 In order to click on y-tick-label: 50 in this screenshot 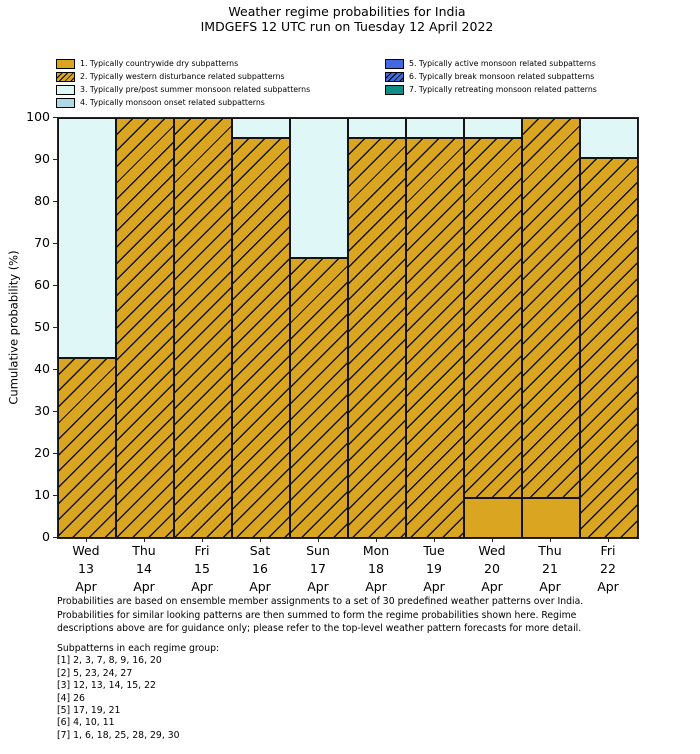, I will do `click(42, 326)`.